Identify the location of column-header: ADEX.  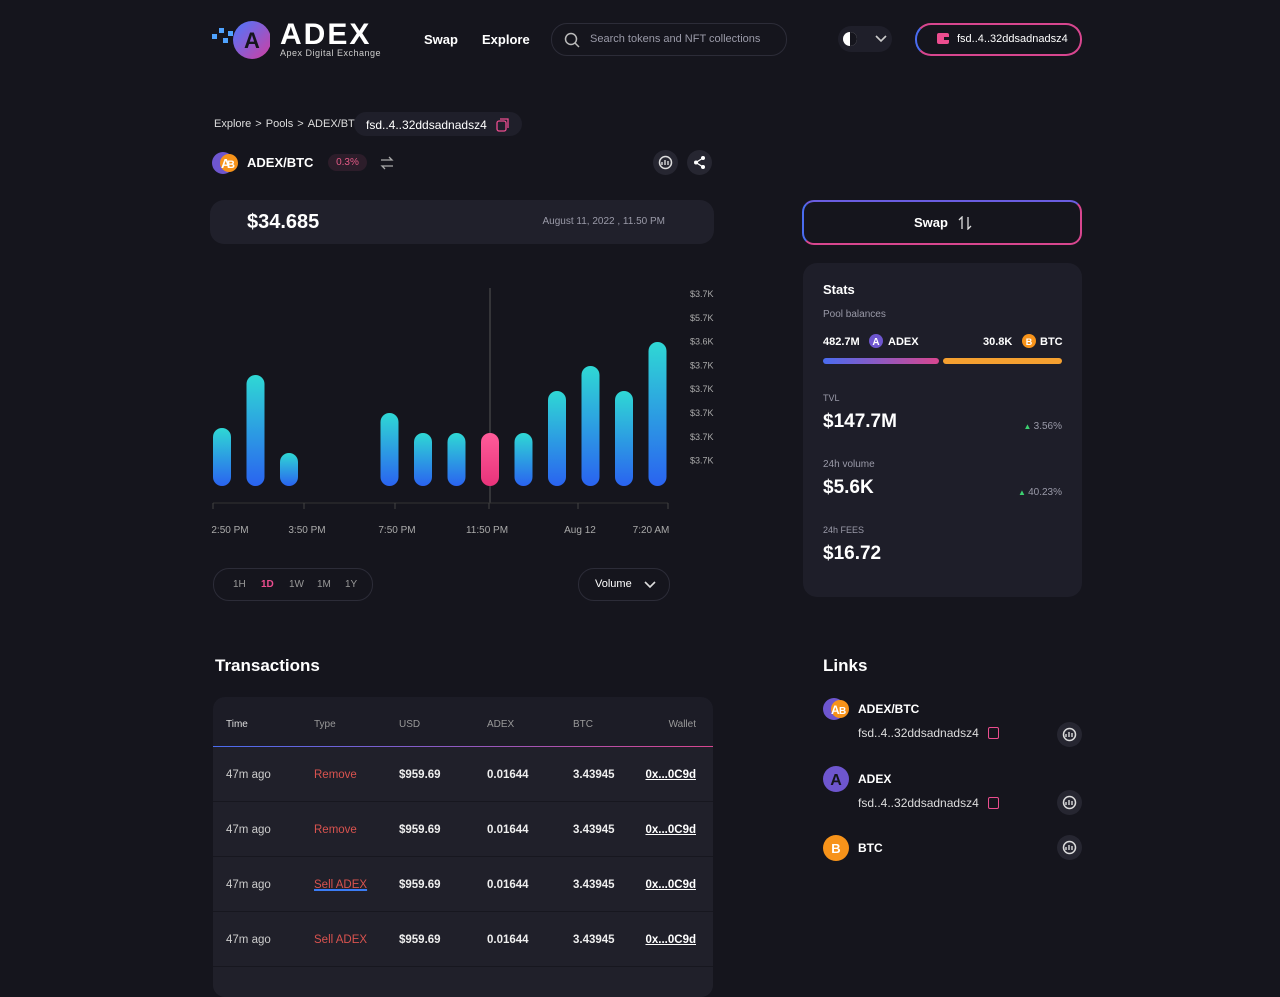
(501, 724).